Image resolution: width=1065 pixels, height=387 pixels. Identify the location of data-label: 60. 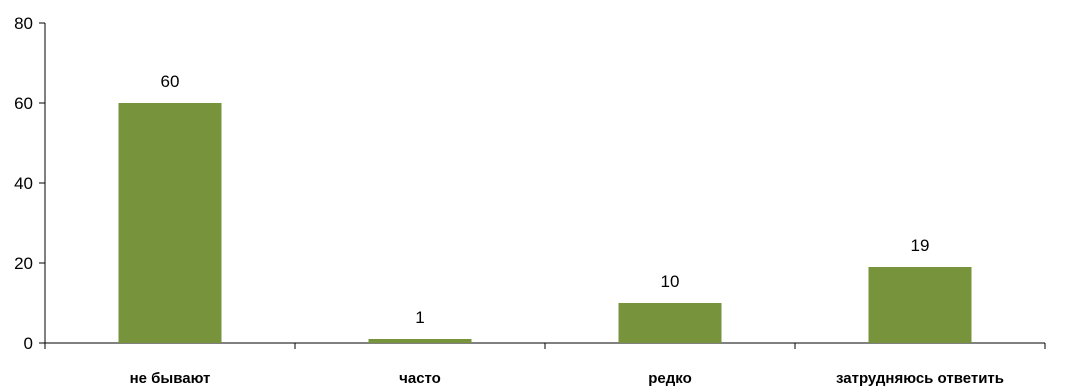
(170, 81).